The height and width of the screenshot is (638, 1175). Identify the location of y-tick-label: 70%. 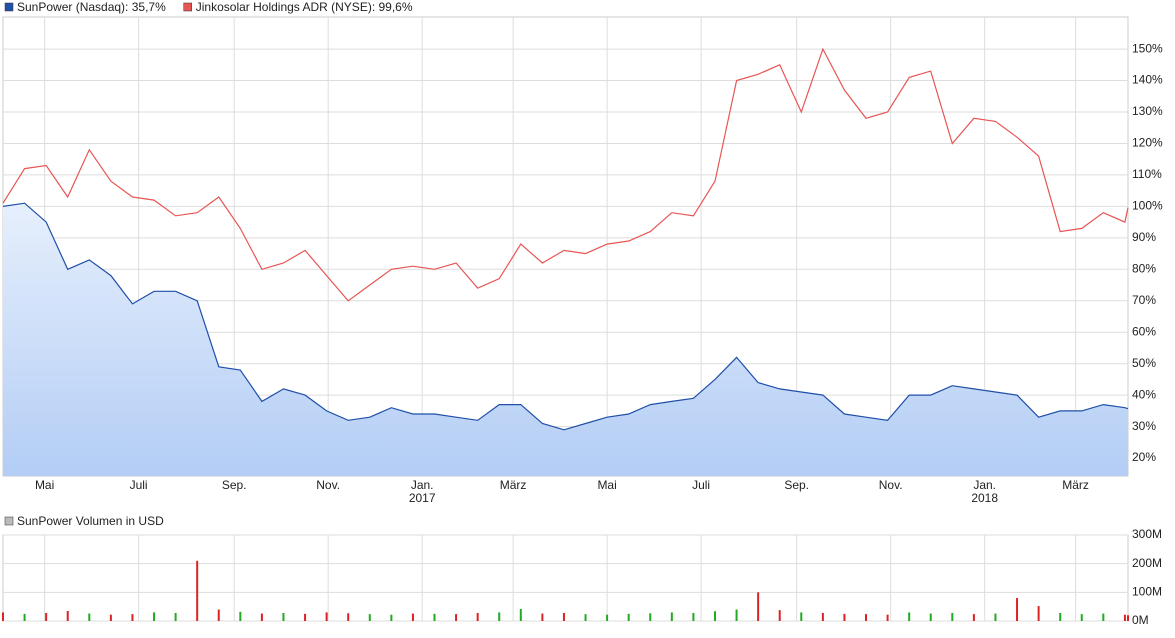
(1144, 300).